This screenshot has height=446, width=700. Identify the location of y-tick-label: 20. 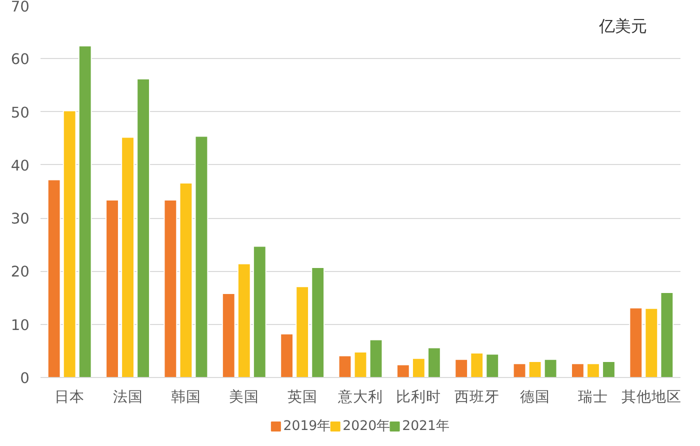
(20, 272).